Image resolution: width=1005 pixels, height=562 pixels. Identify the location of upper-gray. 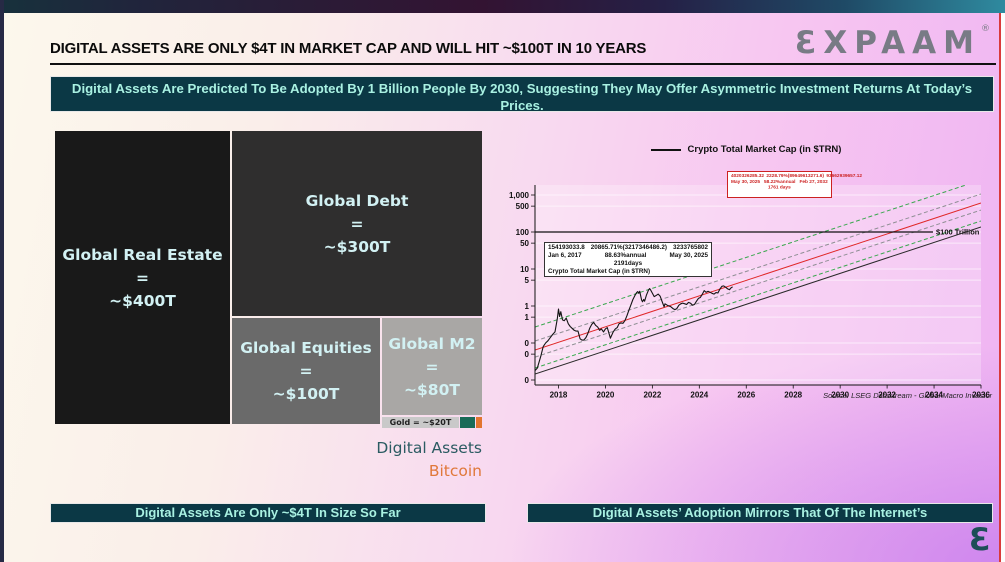
(758, 267).